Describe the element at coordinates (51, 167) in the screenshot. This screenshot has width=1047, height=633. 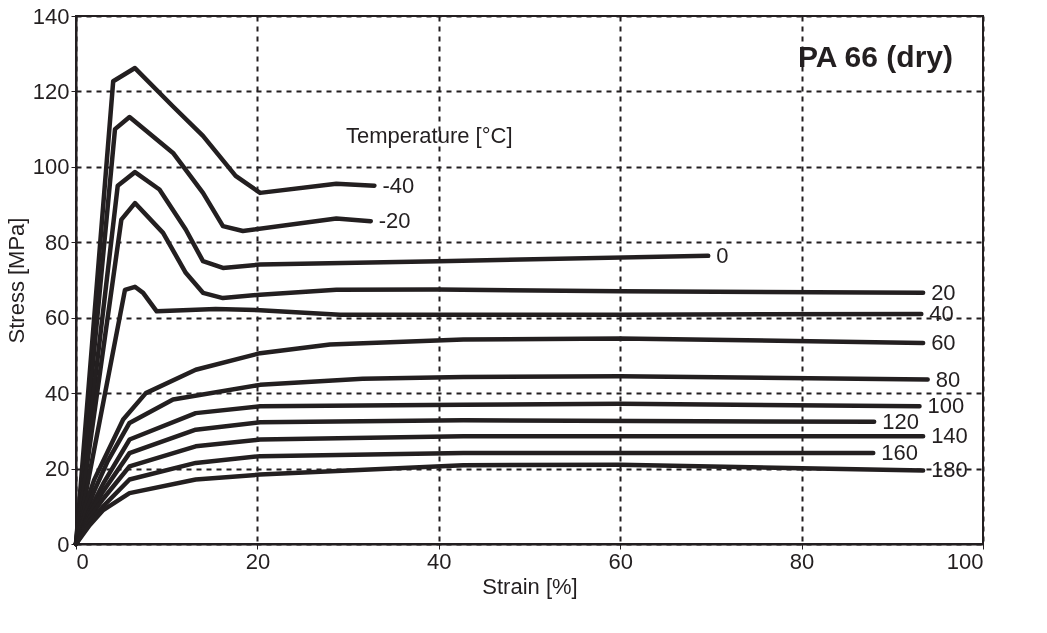
I see `y-tick-label: 100` at that location.